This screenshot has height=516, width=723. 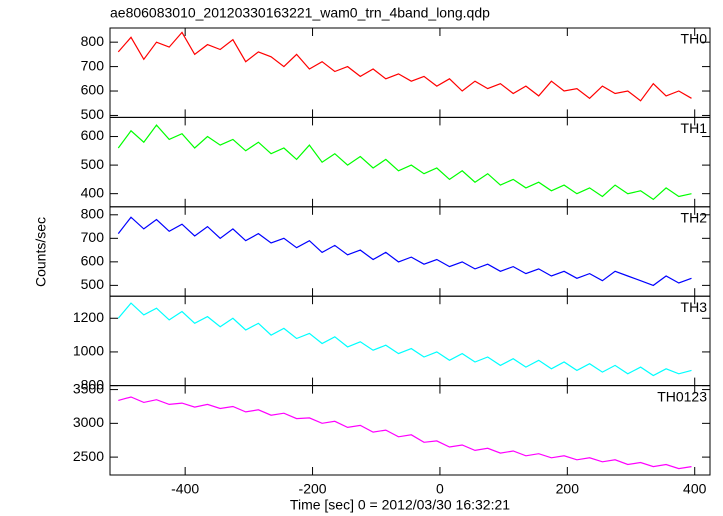 What do you see at coordinates (694, 218) in the screenshot?
I see `panel-label: TH2` at bounding box center [694, 218].